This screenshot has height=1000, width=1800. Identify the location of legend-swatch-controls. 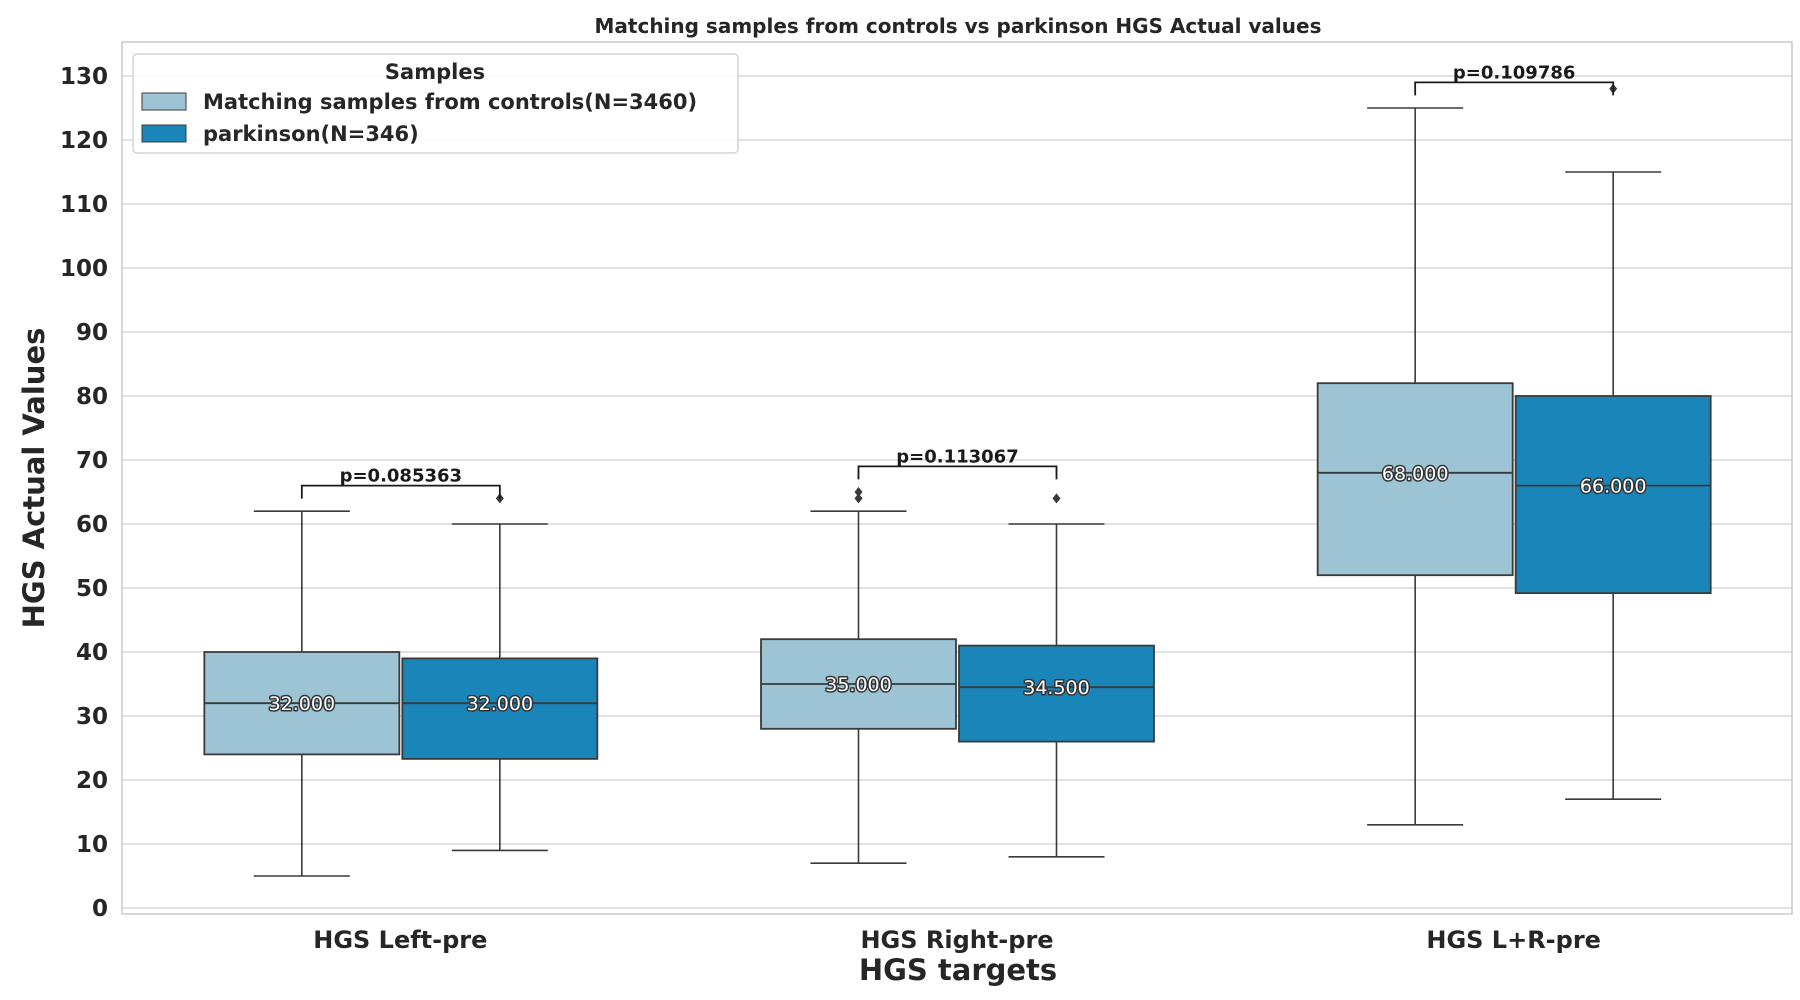
(164, 101).